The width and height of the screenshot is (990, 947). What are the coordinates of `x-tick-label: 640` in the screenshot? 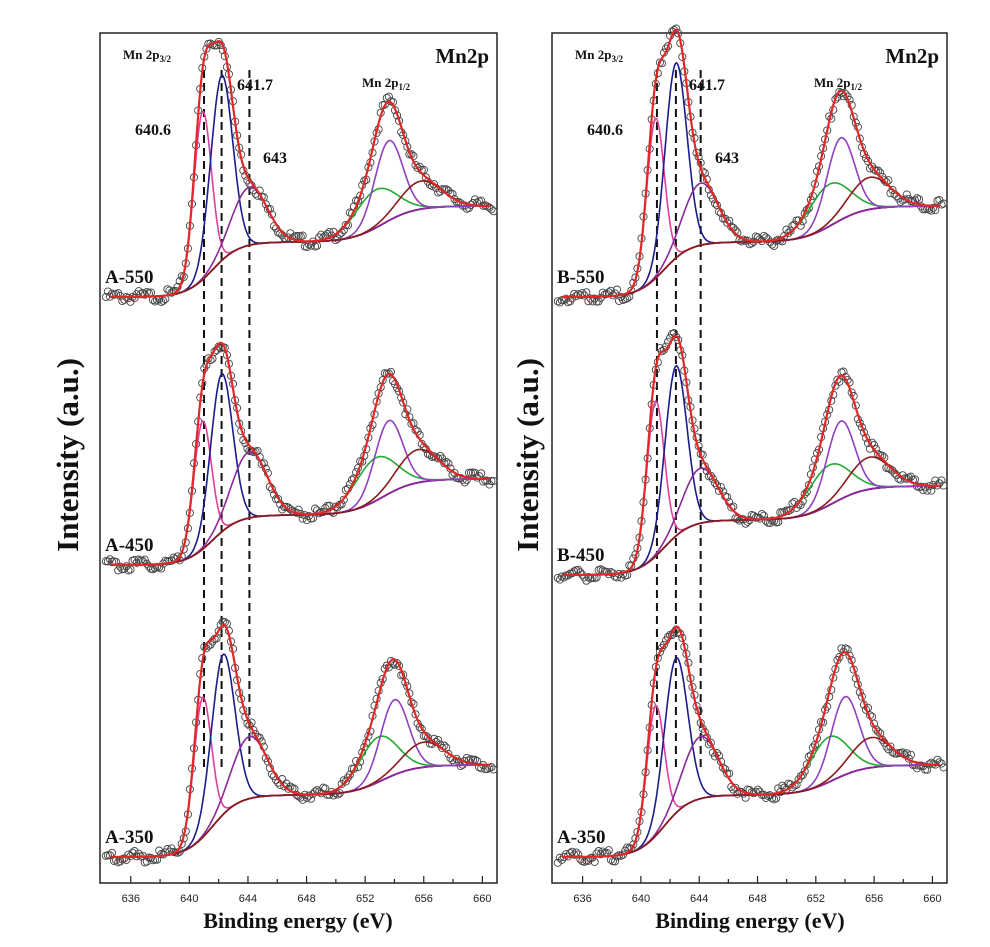 It's located at (189, 899).